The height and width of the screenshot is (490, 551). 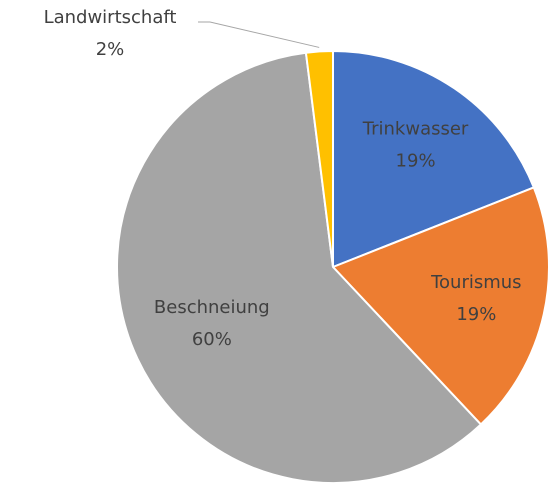 What do you see at coordinates (415, 129) in the screenshot?
I see `category-label: Trinkwasser` at bounding box center [415, 129].